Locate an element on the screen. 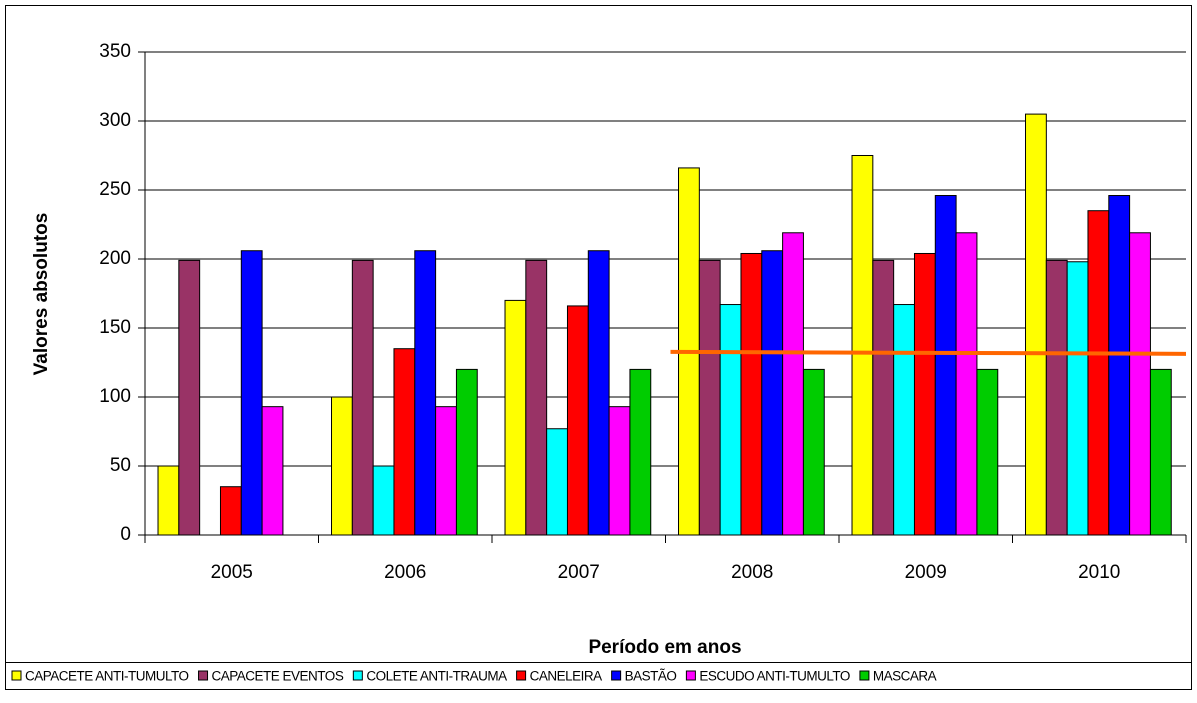 The image size is (1197, 703). y-tick-label: 350 is located at coordinates (115, 51).